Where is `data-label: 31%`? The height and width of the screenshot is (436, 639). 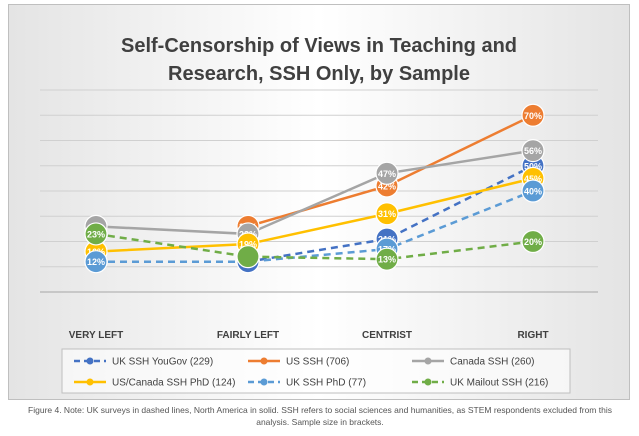
data-label: 31% is located at coordinates (387, 214).